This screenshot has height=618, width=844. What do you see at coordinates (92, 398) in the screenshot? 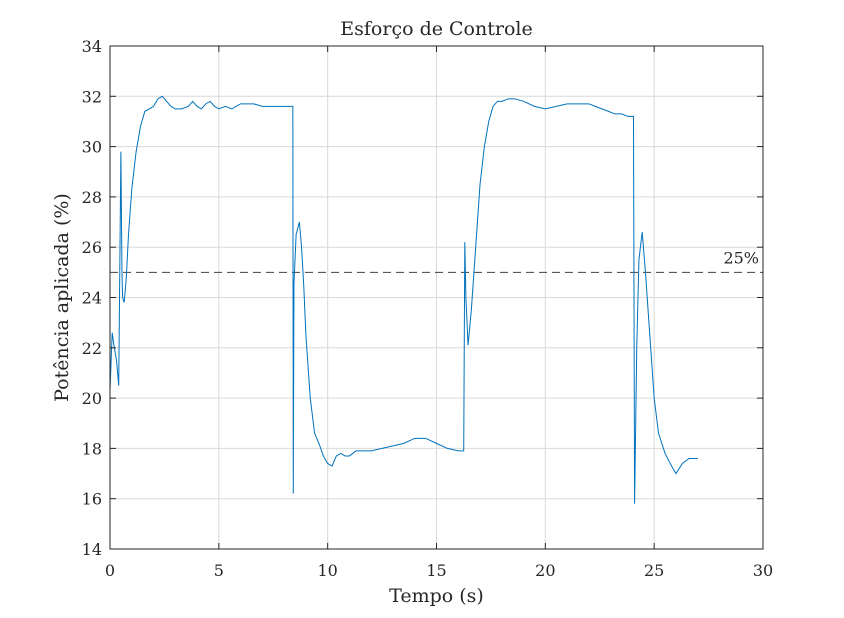
I see `y-tick-label: 20` at bounding box center [92, 398].